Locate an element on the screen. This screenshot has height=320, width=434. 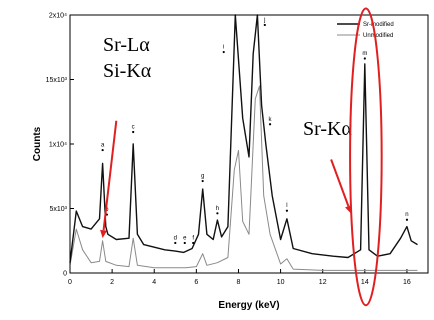
peak-label-f: f is located at coordinates (193, 238).